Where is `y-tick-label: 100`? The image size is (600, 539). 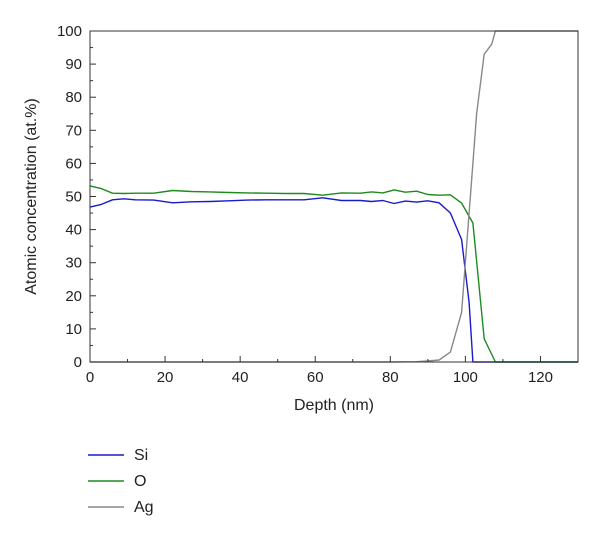 y-tick-label: 100 is located at coordinates (69, 31).